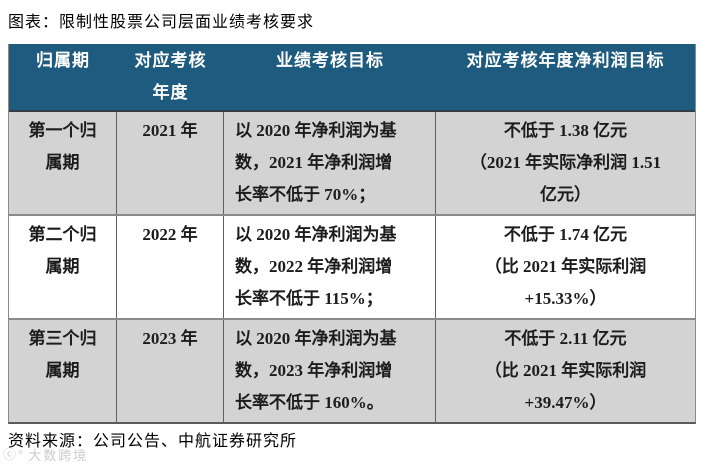 The width and height of the screenshot is (703, 469). I want to click on cell-assessment-year: 2023 年, so click(170, 371).